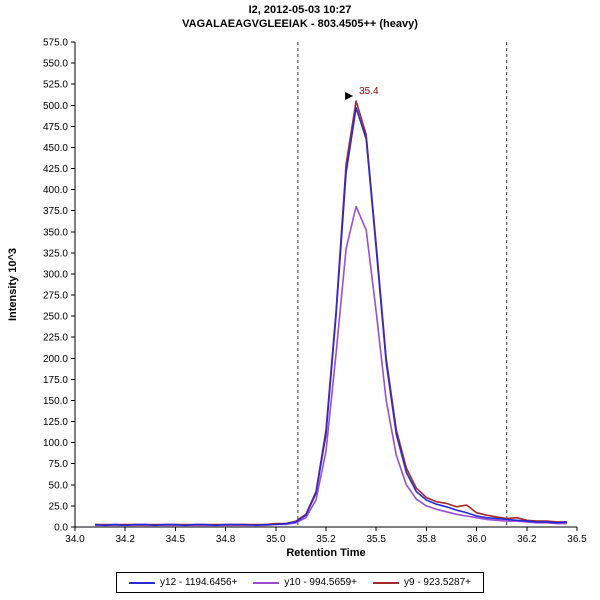 The height and width of the screenshot is (600, 600). Describe the element at coordinates (55, 85) in the screenshot. I see `y-tick-label: 525.0` at that location.